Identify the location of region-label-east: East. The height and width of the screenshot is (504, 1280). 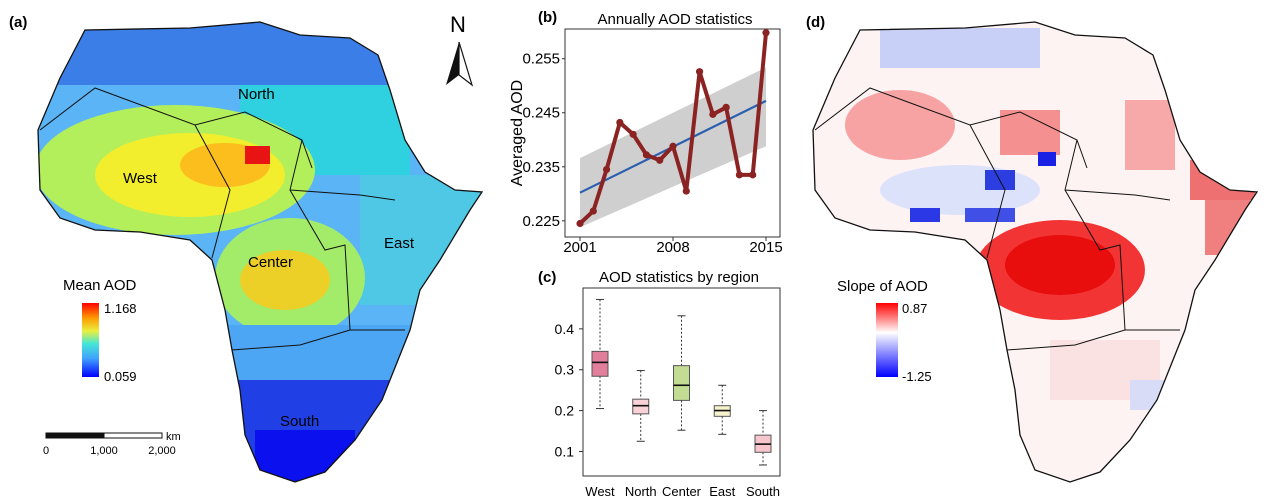
(399, 243).